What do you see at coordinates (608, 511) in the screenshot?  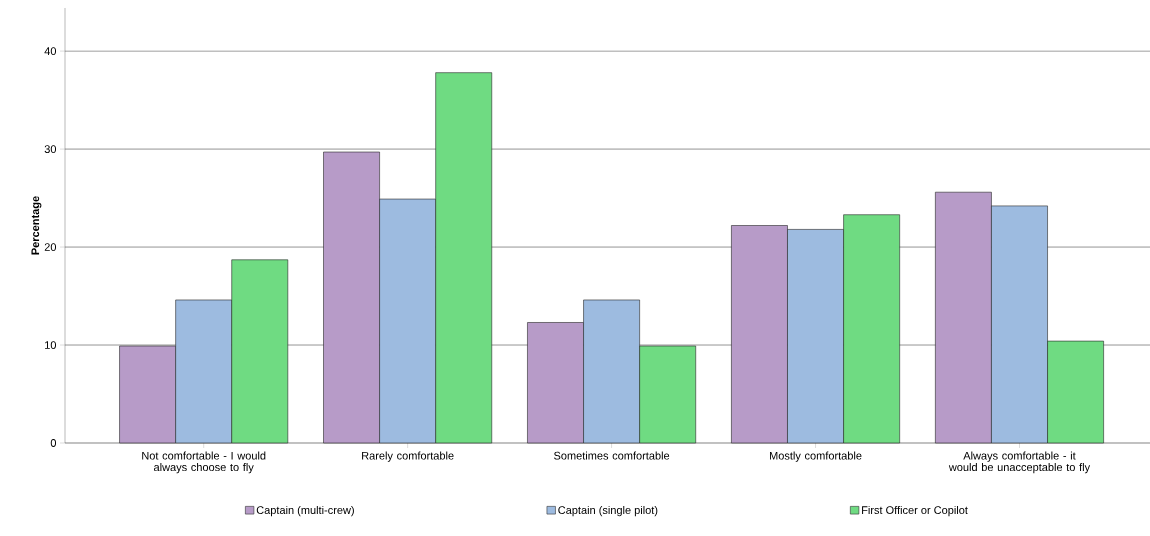 I see `legend-label: Captain (single pilot)` at bounding box center [608, 511].